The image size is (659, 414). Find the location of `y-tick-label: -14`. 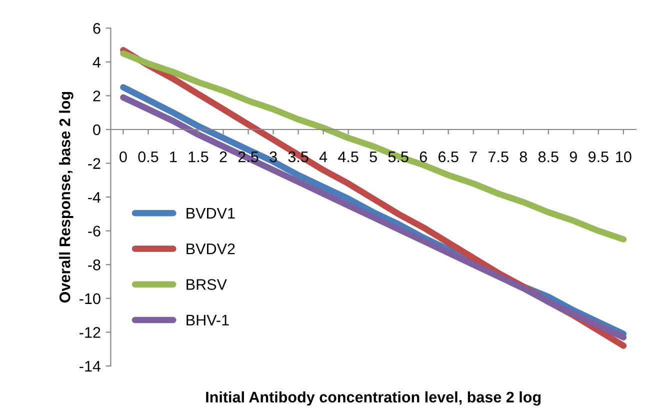

y-tick-label: -14 is located at coordinates (90, 366).